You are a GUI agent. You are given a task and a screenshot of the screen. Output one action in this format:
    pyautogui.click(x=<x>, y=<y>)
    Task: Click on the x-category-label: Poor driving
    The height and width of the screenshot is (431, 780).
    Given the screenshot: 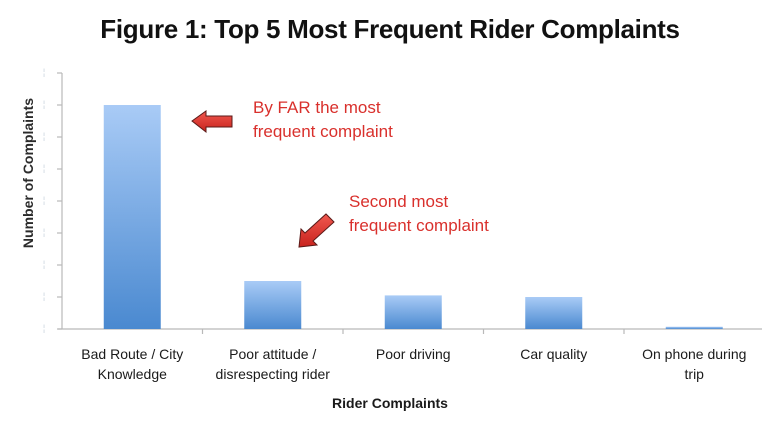 What is the action you would take?
    pyautogui.click(x=413, y=354)
    